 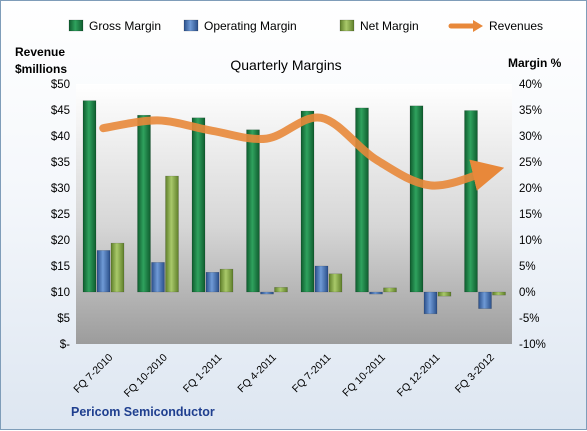 What do you see at coordinates (60, 85) in the screenshot?
I see `left-tick-label: $50` at bounding box center [60, 85].